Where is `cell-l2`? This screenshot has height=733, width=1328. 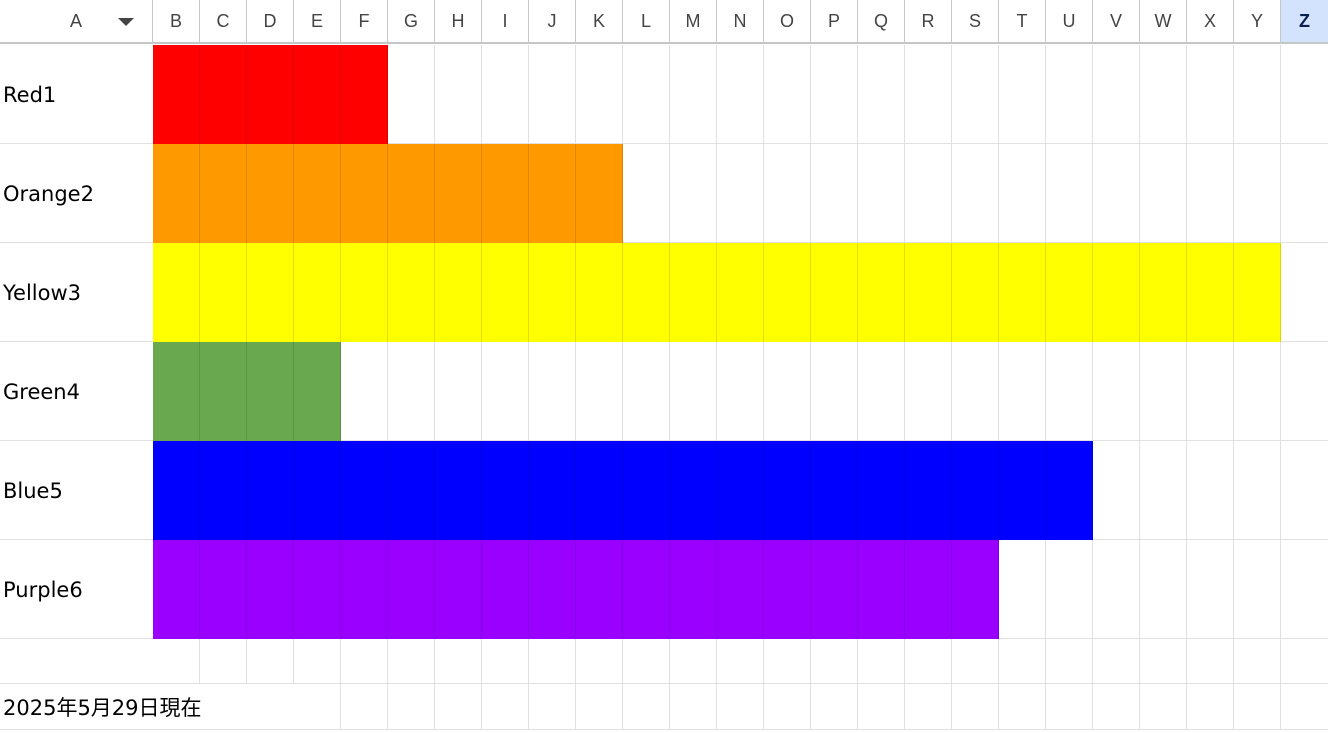 cell-l2 is located at coordinates (646, 193).